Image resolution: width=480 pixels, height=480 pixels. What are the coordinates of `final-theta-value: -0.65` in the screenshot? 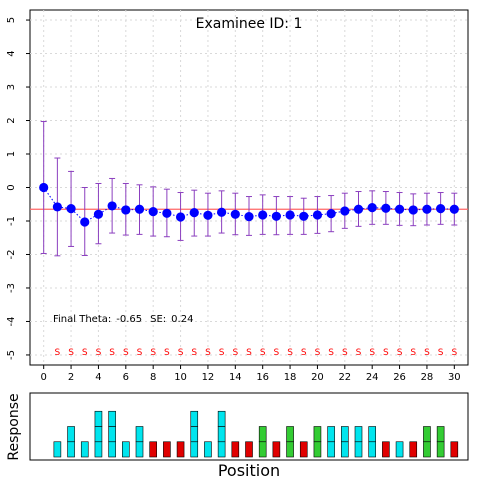 It's located at (129, 319).